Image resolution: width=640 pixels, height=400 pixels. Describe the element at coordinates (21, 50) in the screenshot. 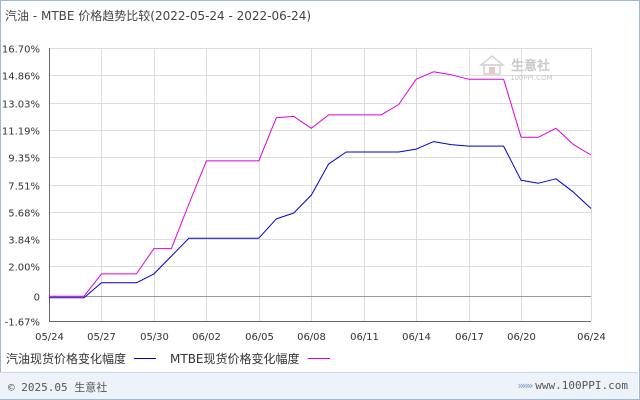

I see `y-tick-label: 16.70%` at that location.